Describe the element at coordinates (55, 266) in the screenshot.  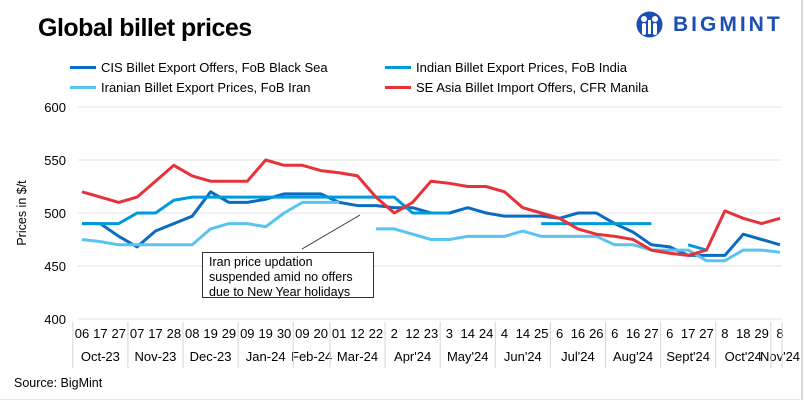
I see `y-tick-label: 450` at that location.